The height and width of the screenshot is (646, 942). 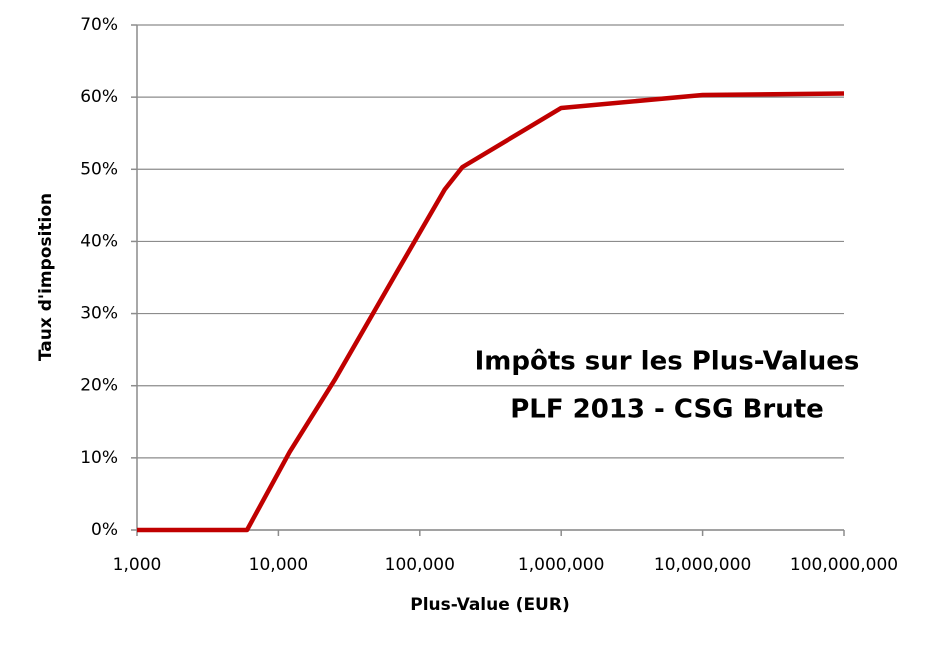 I want to click on y-tick-label: 30%, so click(x=99, y=314).